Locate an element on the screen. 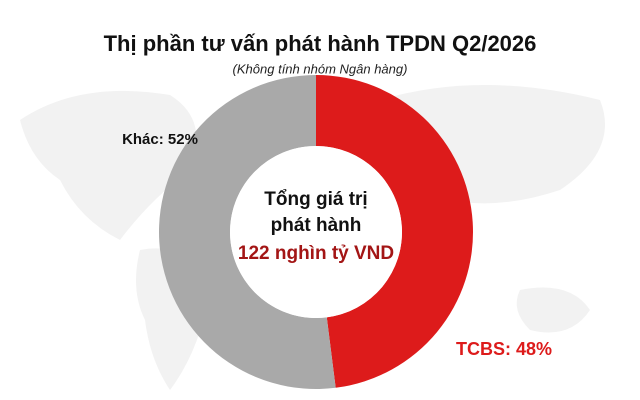 The image size is (640, 400). chart-title: Thị phần tư vấn phát hành TPDN Q2/2026 is located at coordinates (320, 43).